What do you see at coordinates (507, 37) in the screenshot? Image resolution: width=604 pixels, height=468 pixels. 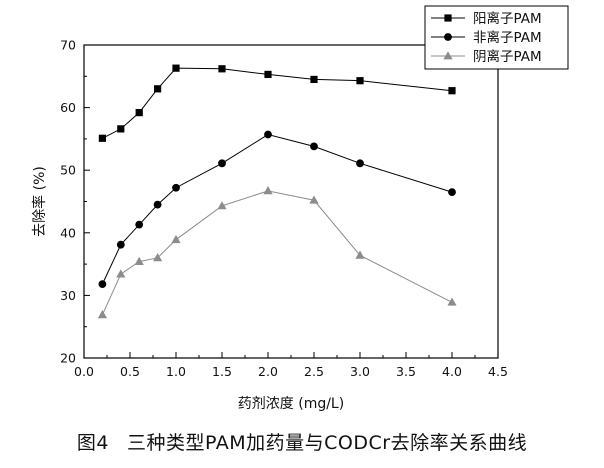 I see `legend-label: 非离子PAM` at bounding box center [507, 37].